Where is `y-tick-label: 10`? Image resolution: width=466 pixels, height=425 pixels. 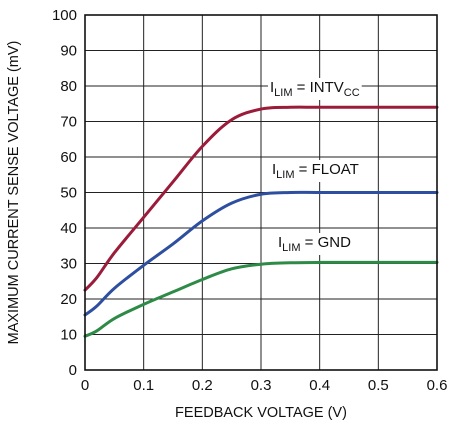 y-tick-label: 10 is located at coordinates (68, 335).